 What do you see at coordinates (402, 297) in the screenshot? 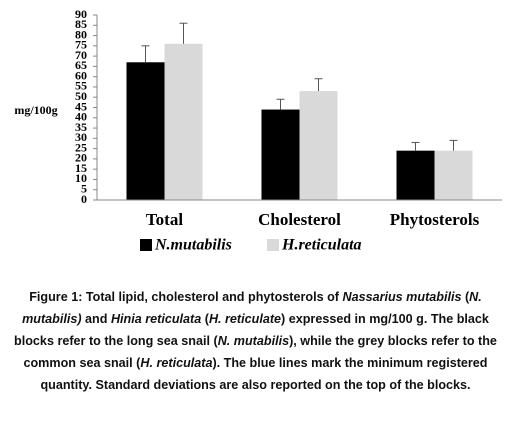
I see `caption-text: Nassarius mutabilis` at bounding box center [402, 297].